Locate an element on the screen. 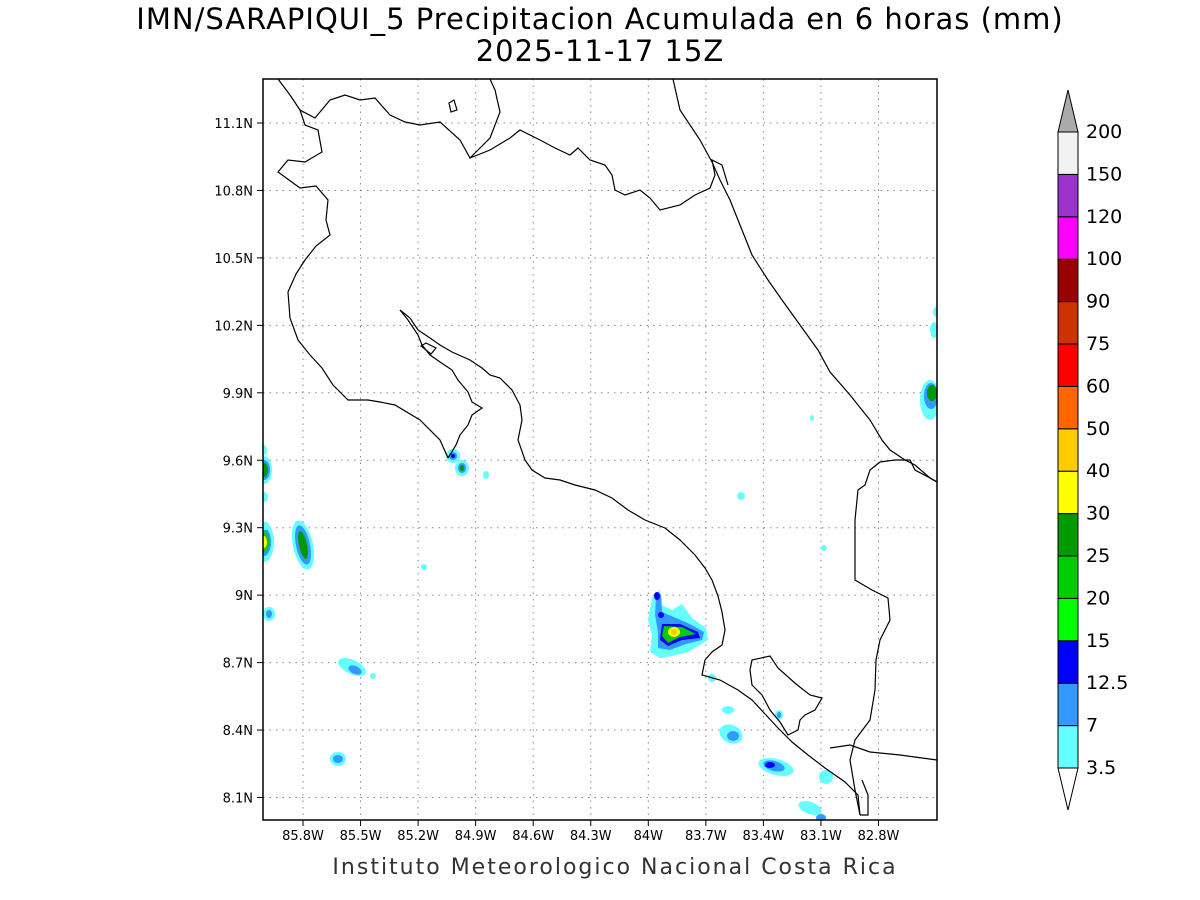 This screenshot has width=1200, height=900. coastline-gulf-nicoya is located at coordinates (441, 384).